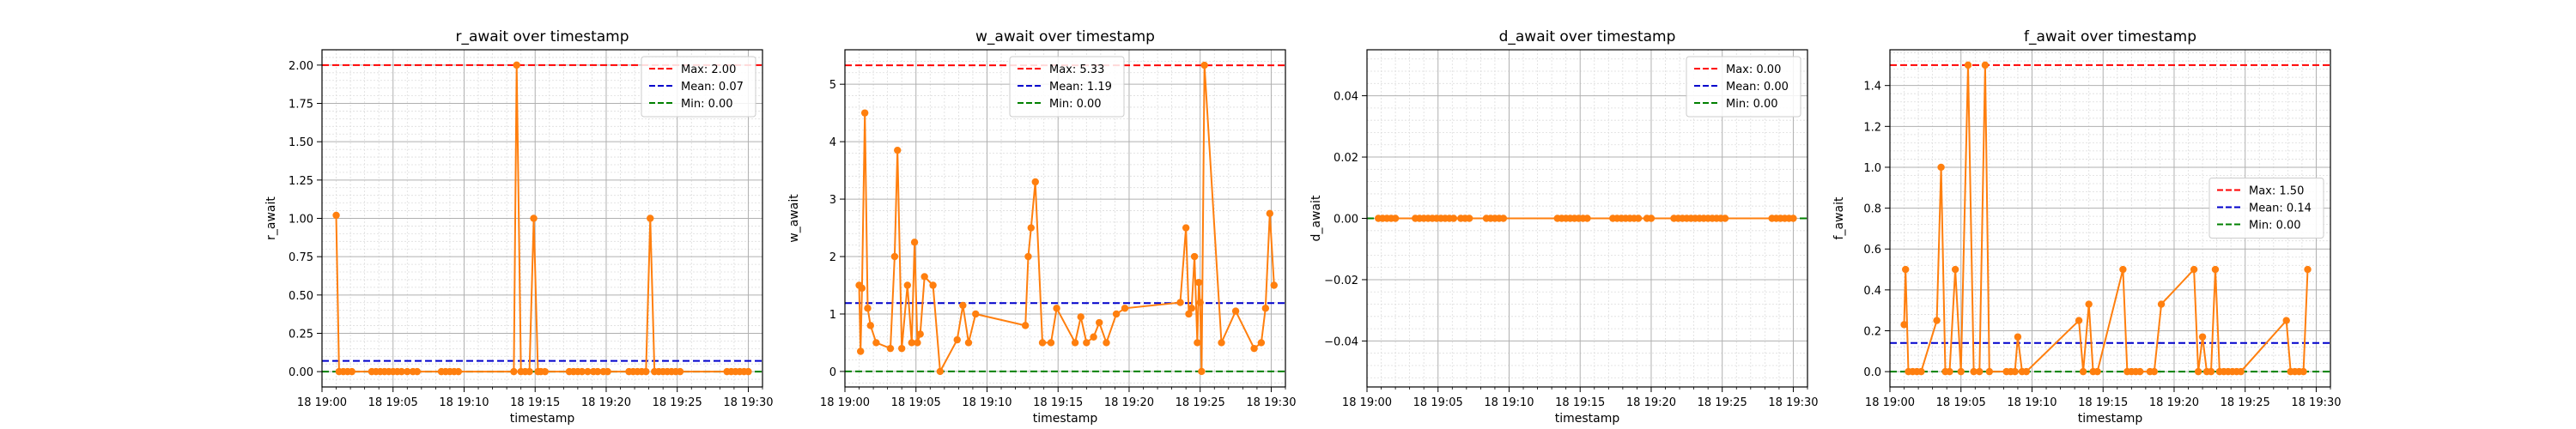 This screenshot has height=429, width=2576. I want to click on y-tick-label: −0.04, so click(1341, 341).